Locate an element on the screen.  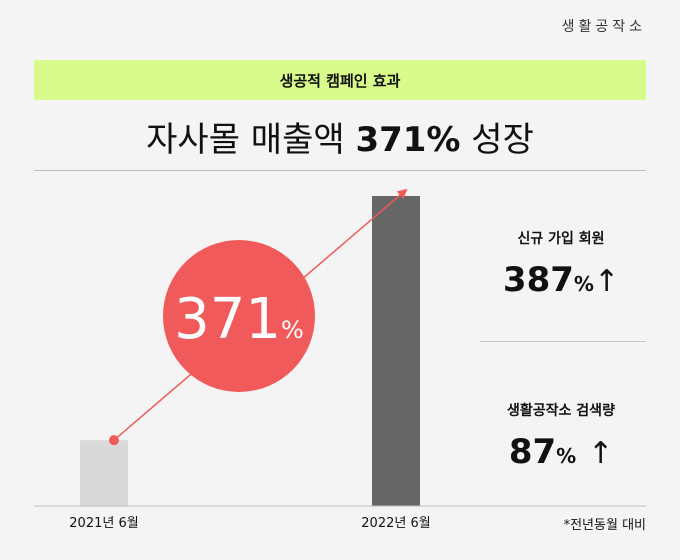
brand-logo-text: 생활공작소 is located at coordinates (603, 27).